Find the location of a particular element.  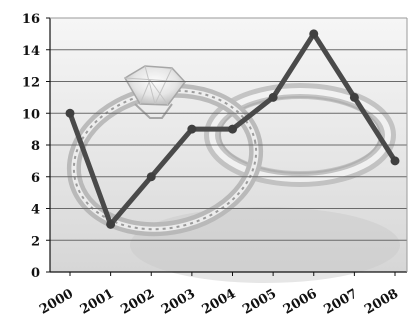

y-tick-label: 4 is located at coordinates (35, 210).